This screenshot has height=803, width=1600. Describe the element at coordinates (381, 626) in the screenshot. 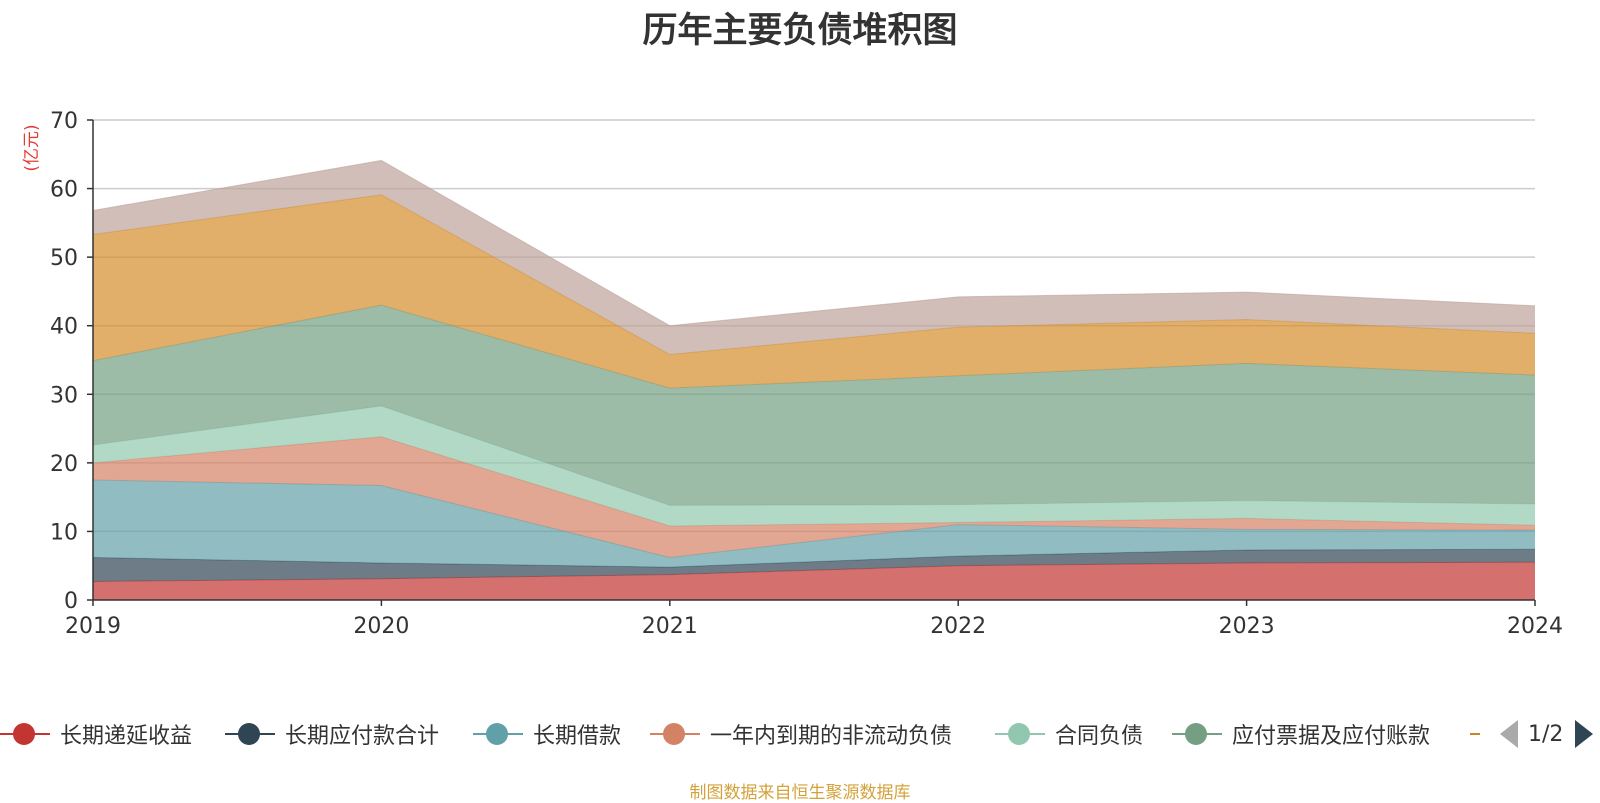

I see `x-tick-label: 2020` at that location.